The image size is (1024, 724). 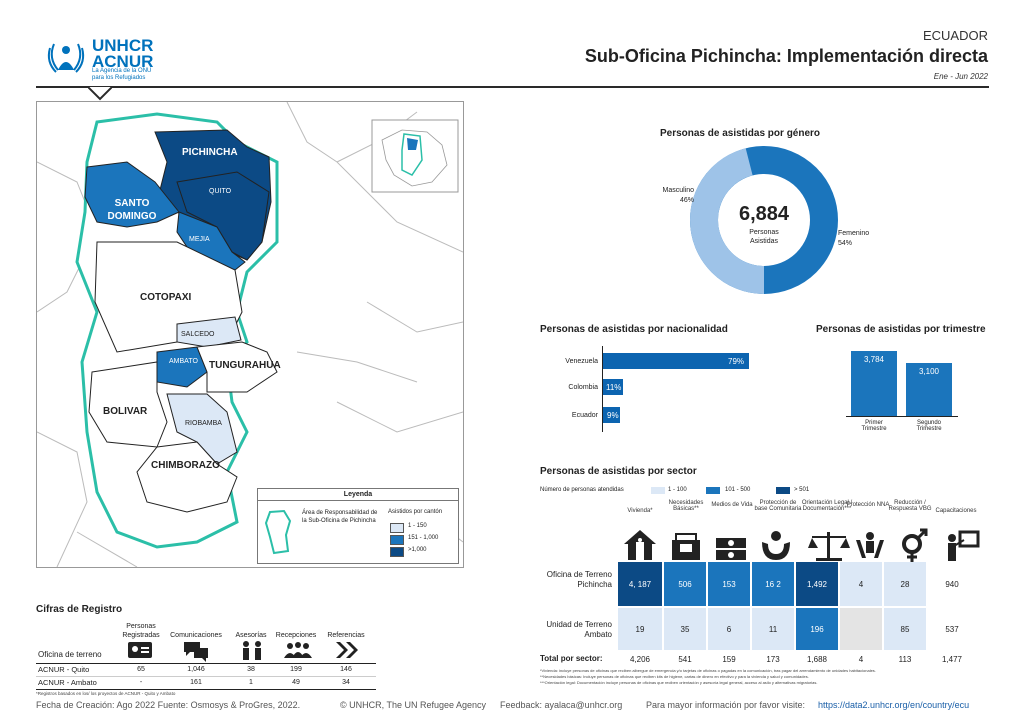 What do you see at coordinates (79, 609) in the screenshot?
I see `registry-title: Cifras de Registro` at bounding box center [79, 609].